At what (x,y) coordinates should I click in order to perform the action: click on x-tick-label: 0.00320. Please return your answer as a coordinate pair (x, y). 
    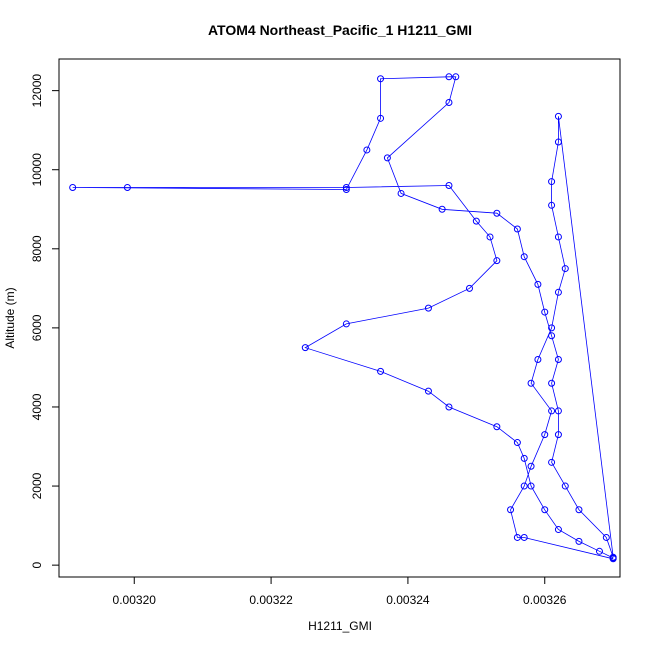
    Looking at the image, I should click on (135, 600).